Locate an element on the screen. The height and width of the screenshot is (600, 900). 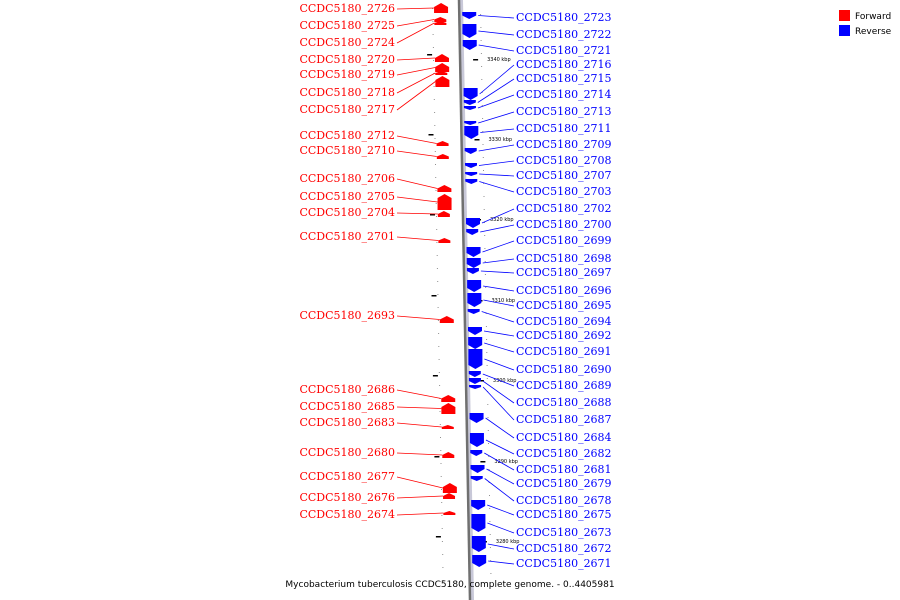
forward-gene-label: CCDC5180_2680 is located at coordinates (347, 452).